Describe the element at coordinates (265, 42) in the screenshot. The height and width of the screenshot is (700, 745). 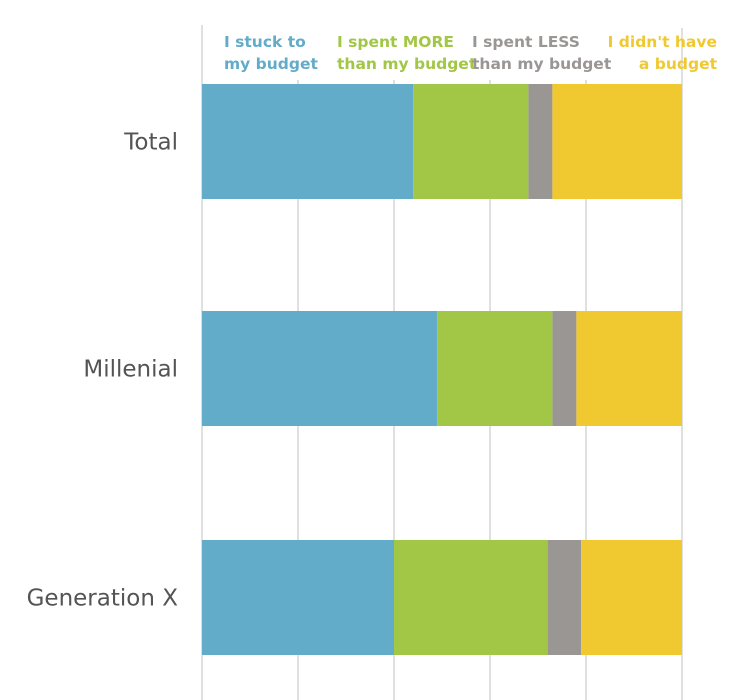
I see `legend-entry: I stuck to` at that location.